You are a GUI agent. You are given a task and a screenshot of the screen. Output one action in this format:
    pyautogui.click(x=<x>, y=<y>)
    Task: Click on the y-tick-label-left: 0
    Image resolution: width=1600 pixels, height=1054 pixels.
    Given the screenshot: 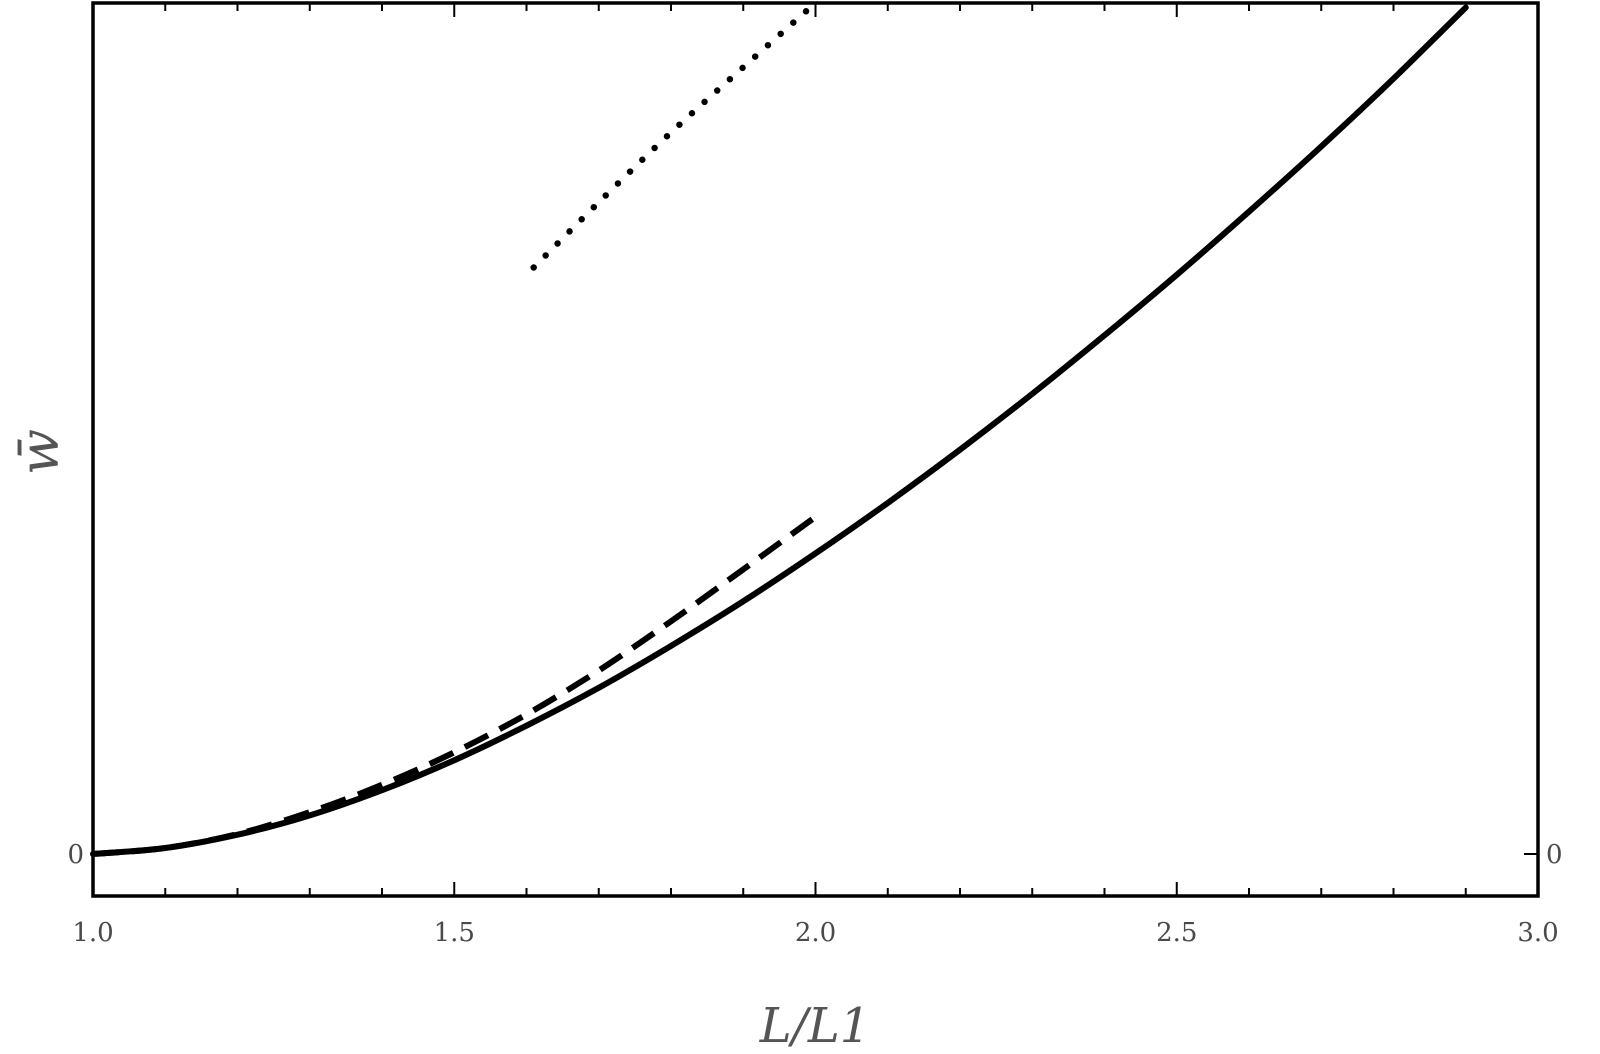 What is the action you would take?
    pyautogui.click(x=75, y=855)
    